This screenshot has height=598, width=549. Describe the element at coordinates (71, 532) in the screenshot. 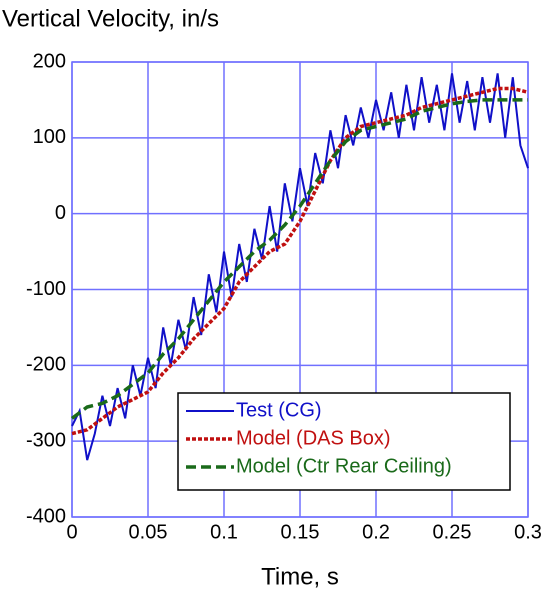

I see `x-tick-label: 0` at that location.